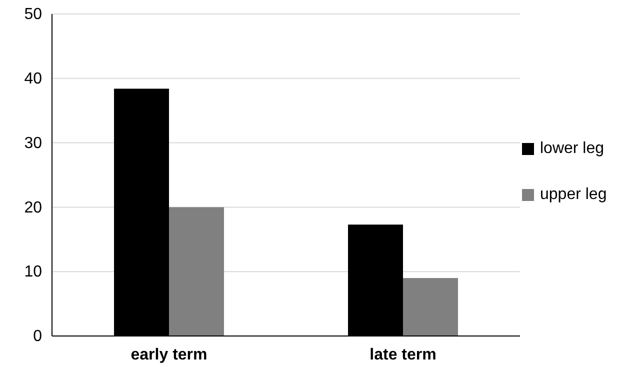 The height and width of the screenshot is (376, 620). What do you see at coordinates (403, 355) in the screenshot?
I see `x-tick-label: late term` at bounding box center [403, 355].